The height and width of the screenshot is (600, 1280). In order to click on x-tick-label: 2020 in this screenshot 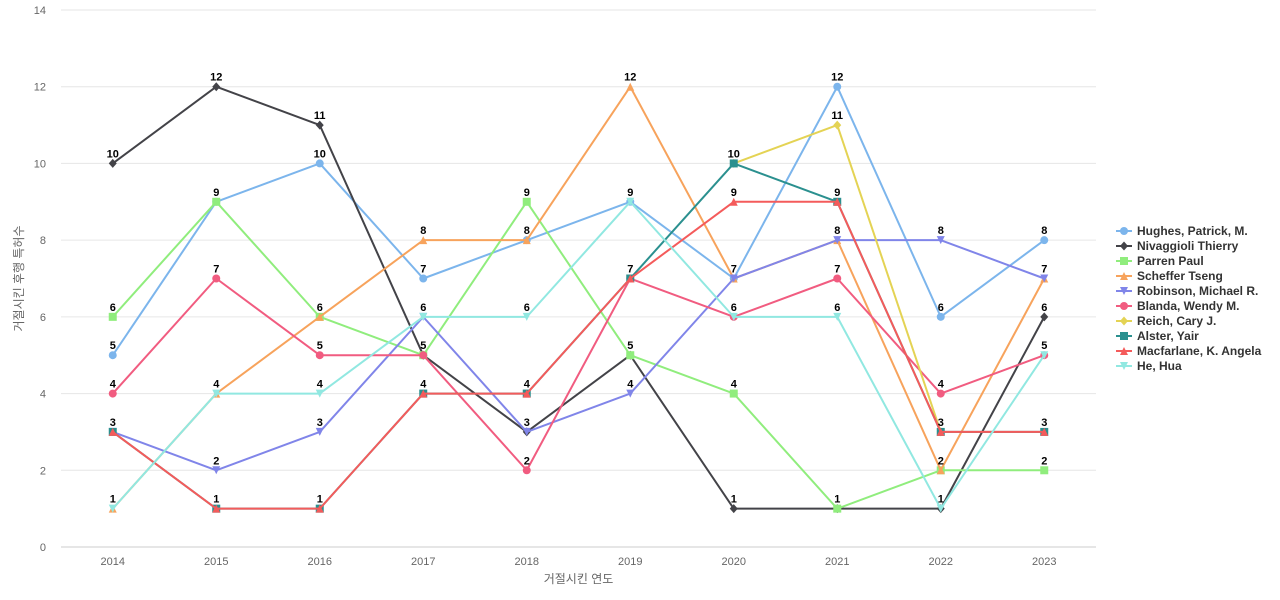, I will do `click(734, 562)`.